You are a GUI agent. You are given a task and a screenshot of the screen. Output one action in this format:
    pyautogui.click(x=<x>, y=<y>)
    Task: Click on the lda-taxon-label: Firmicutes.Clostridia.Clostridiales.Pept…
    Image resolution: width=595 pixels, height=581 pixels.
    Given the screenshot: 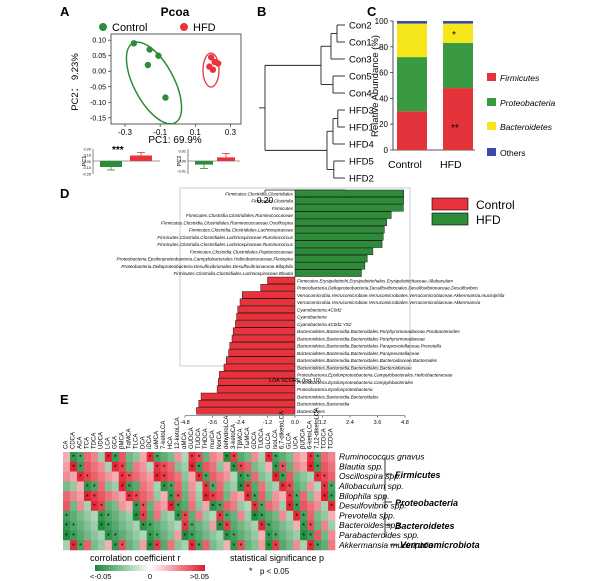 What is the action you would take?
    pyautogui.click(x=242, y=251)
    